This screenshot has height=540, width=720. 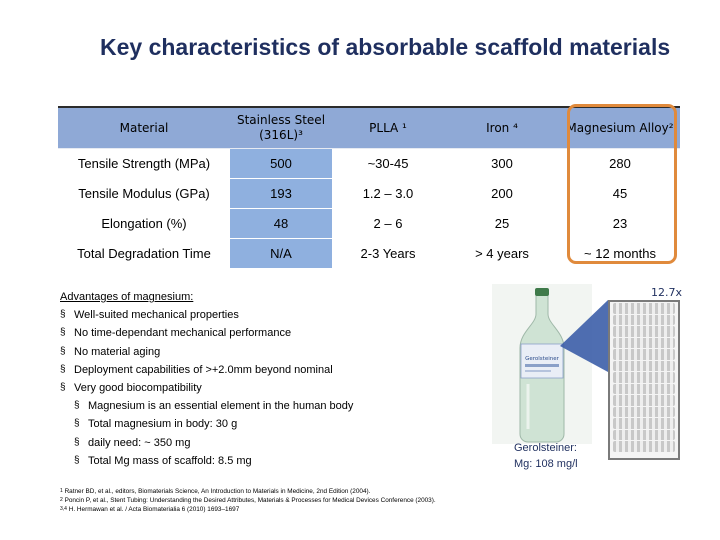 What do you see at coordinates (388, 163) in the screenshot?
I see `cell-plla: ~30-45` at bounding box center [388, 163].